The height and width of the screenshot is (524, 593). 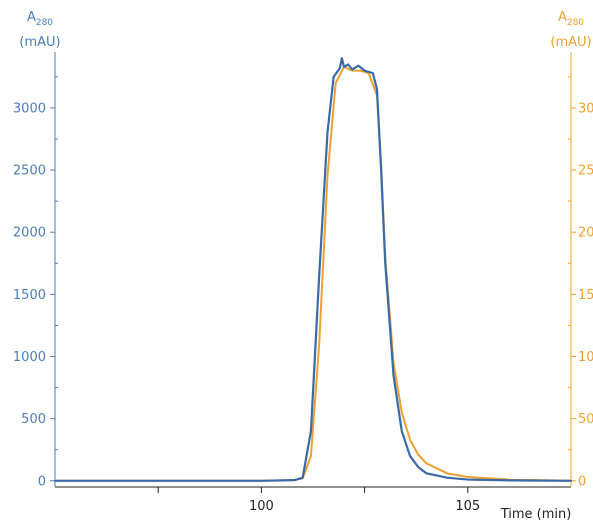 I want to click on left-axis-title-unit: (mAU), so click(x=39, y=42).